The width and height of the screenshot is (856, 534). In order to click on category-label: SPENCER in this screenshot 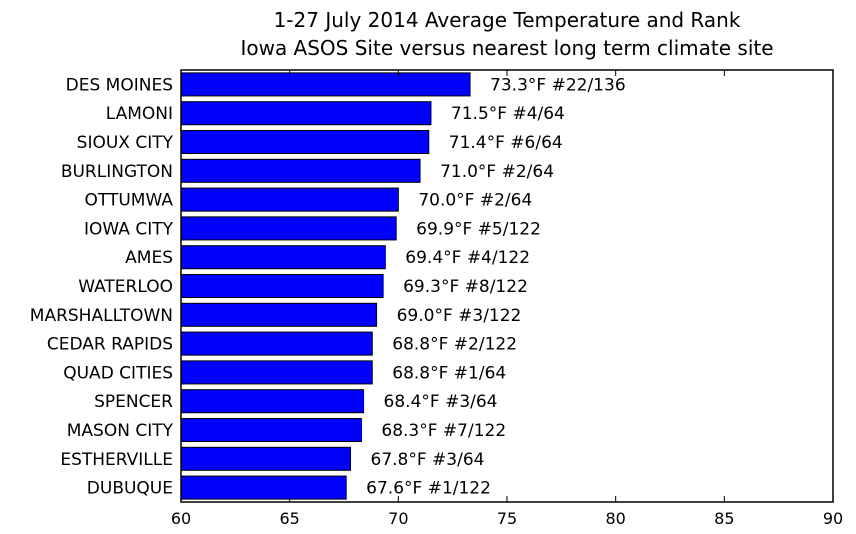, I will do `click(133, 402)`.